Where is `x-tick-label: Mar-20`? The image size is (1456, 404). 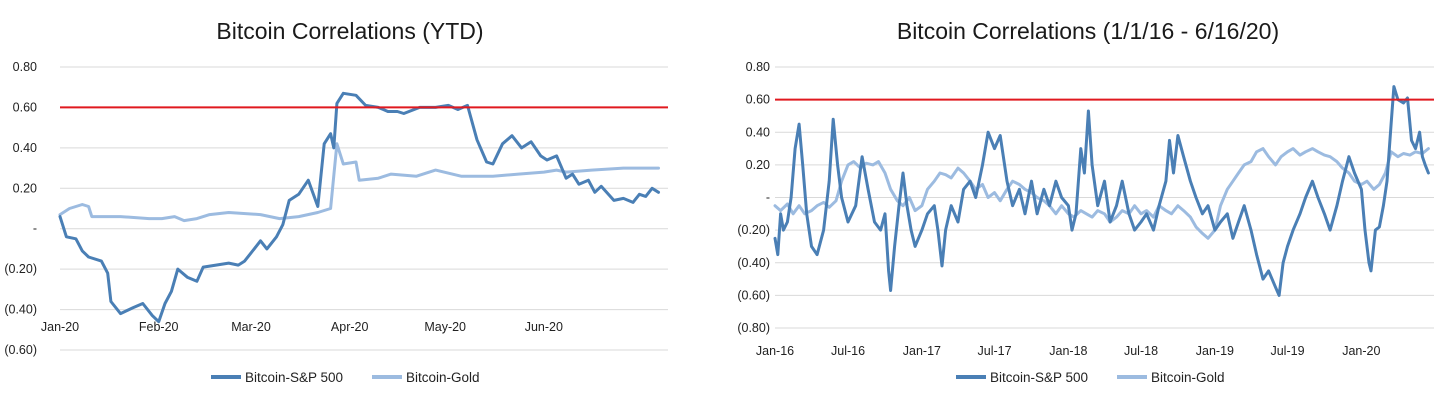
x-tick-label: Mar-20 is located at coordinates (251, 327).